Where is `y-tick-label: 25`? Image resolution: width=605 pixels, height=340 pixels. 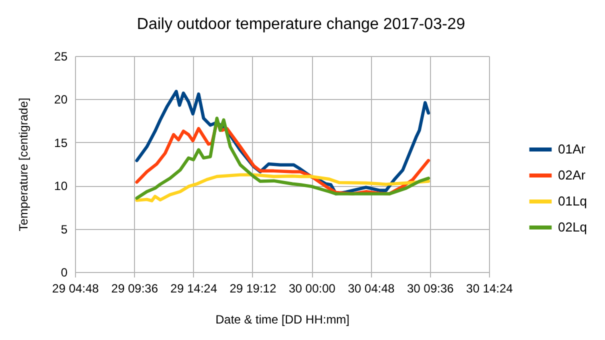
y-tick-label: 25 is located at coordinates (61, 57).